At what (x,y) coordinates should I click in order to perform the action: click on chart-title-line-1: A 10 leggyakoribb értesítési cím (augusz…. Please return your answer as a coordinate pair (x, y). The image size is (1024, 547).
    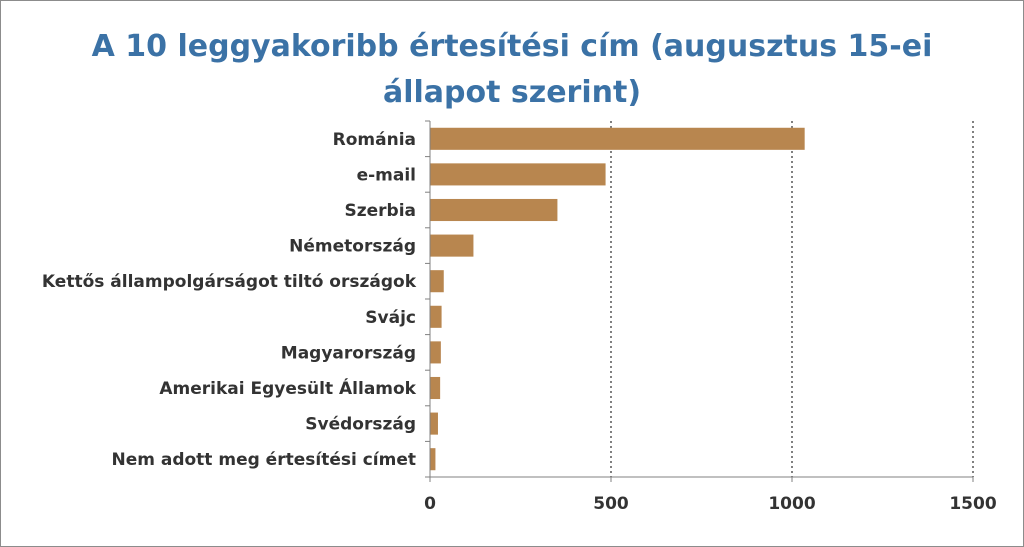
    Looking at the image, I should click on (512, 46).